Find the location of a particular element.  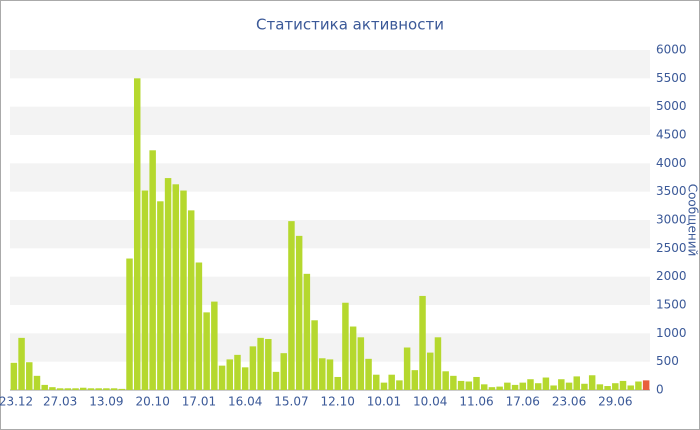

x-tick-label: 13.09 is located at coordinates (106, 402).